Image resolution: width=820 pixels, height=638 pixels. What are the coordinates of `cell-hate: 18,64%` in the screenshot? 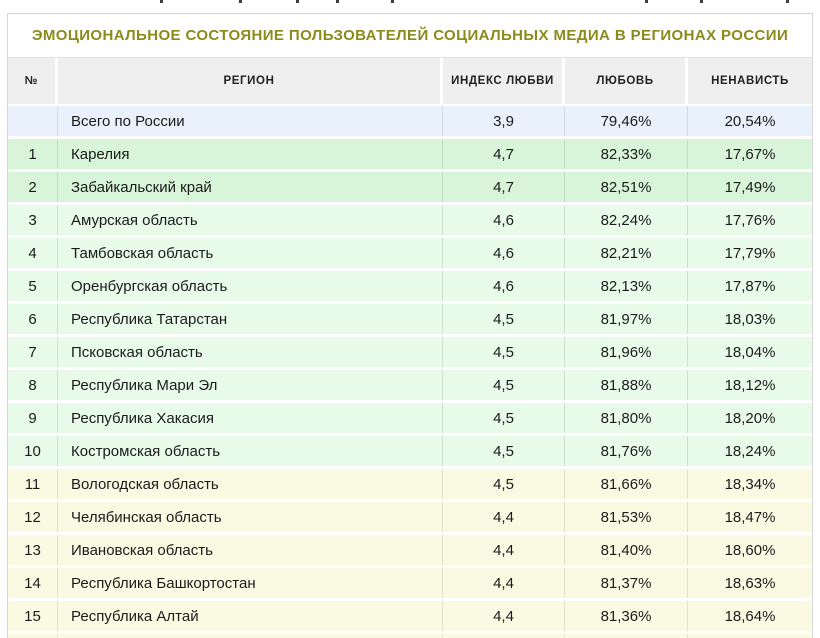 It's located at (750, 616).